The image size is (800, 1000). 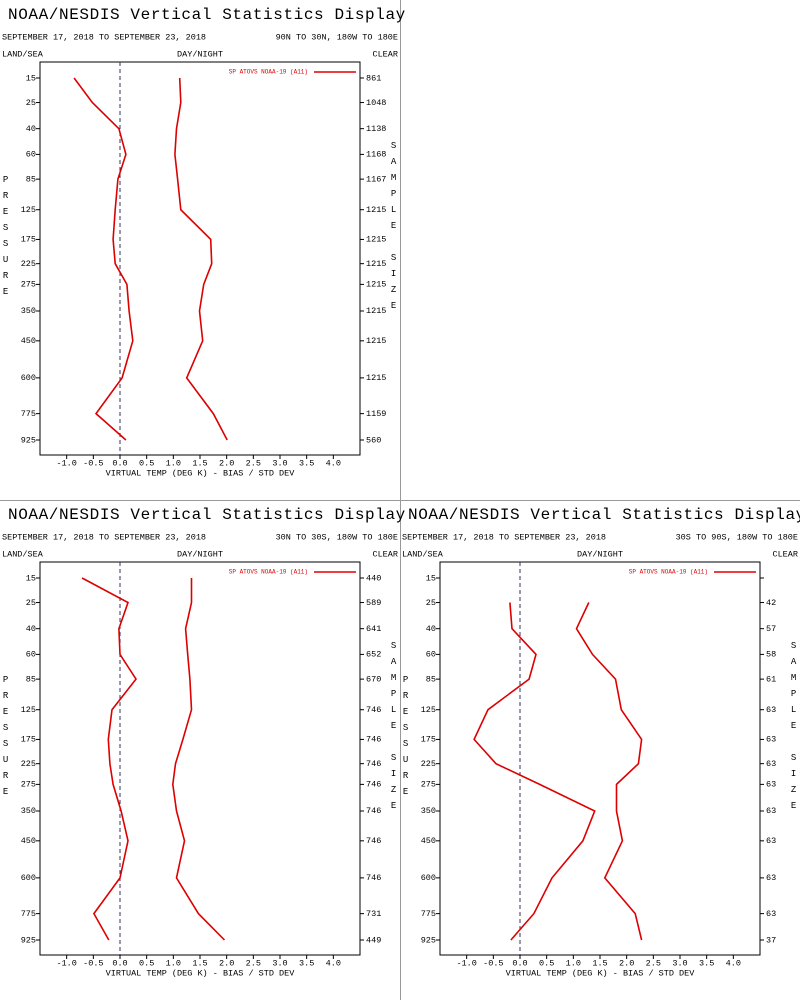 What do you see at coordinates (28, 878) in the screenshot?
I see `y-tick-label: 600` at bounding box center [28, 878].